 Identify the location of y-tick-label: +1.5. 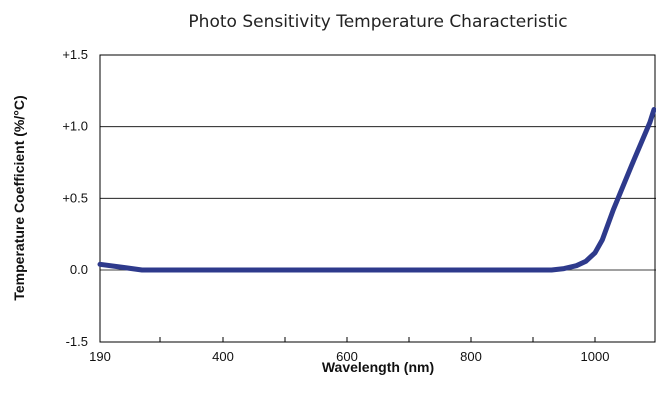
(75, 54).